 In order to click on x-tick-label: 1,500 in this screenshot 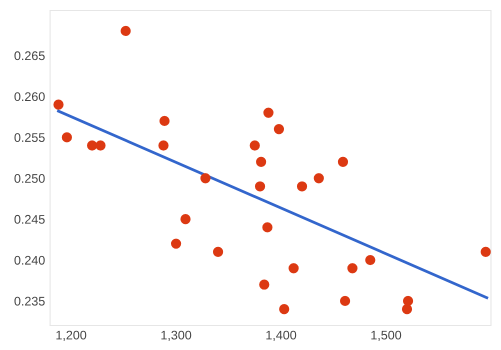, I will do `click(386, 336)`.